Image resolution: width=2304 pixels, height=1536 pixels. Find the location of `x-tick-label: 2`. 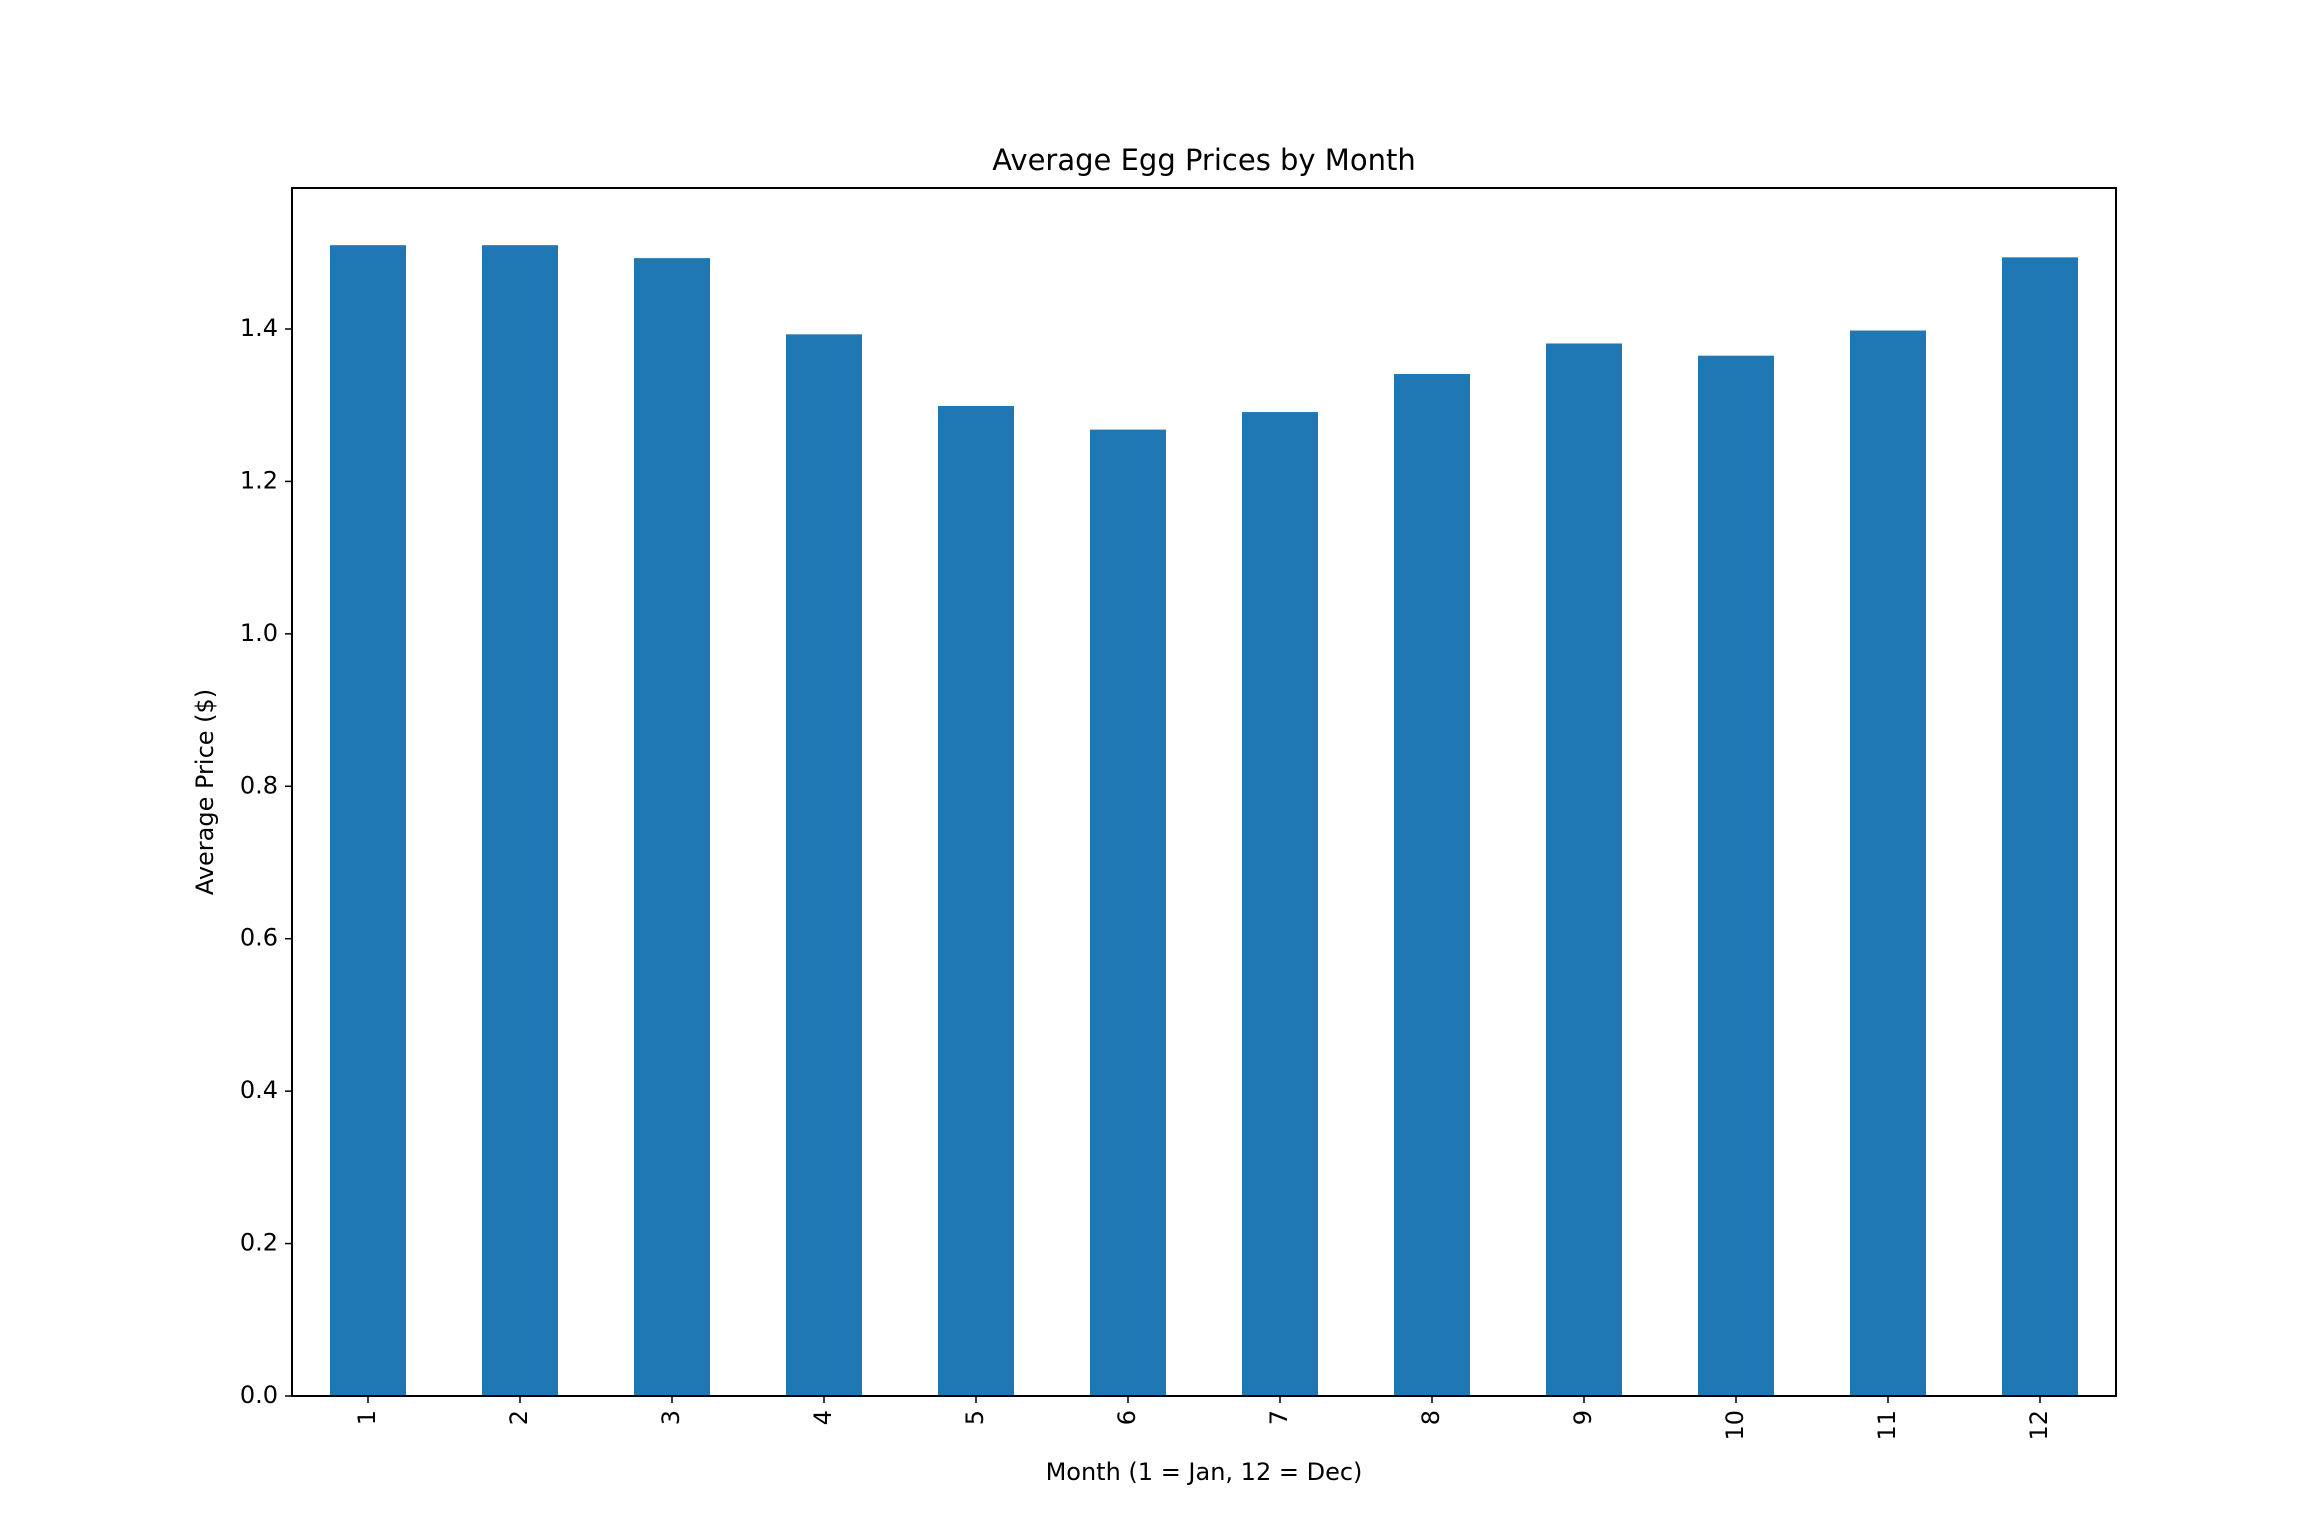

x-tick-label: 2 is located at coordinates (519, 1417).